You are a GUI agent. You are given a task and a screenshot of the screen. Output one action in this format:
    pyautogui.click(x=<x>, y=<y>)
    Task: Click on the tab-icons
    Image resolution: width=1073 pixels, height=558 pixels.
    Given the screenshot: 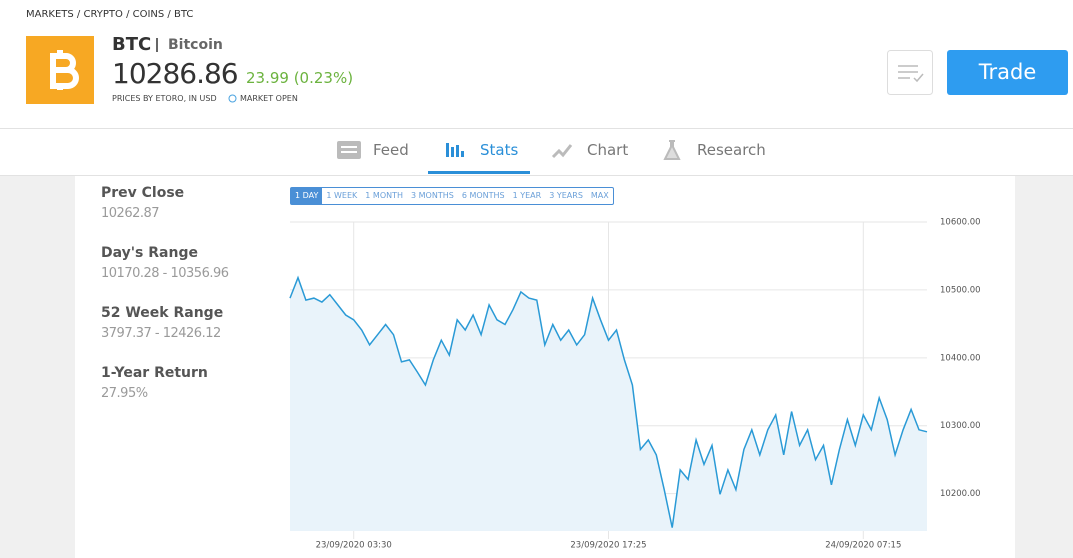 What is the action you would take?
    pyautogui.click(x=509, y=150)
    